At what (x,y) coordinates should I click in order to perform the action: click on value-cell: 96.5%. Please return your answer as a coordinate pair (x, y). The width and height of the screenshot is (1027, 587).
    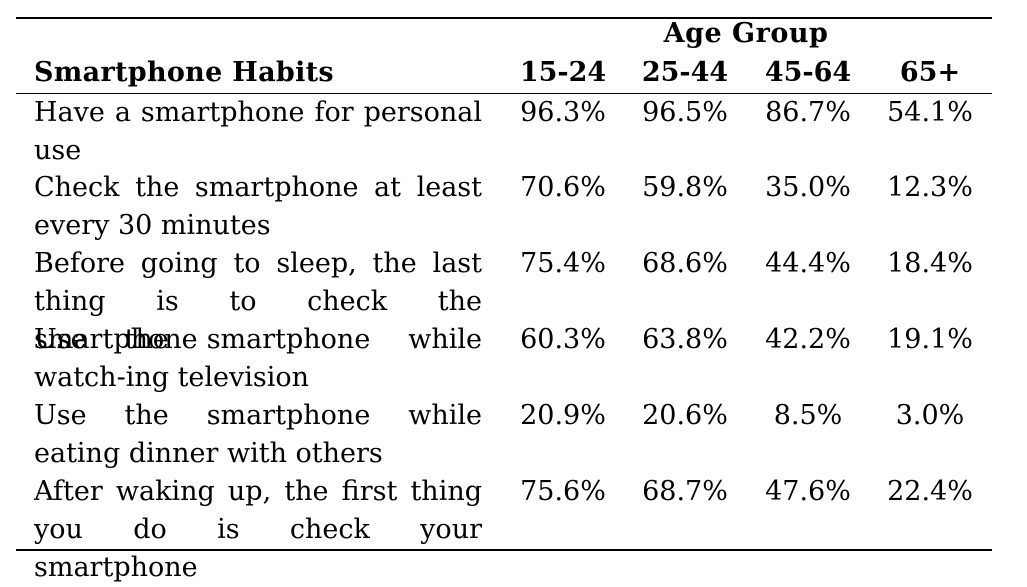
    Looking at the image, I should click on (685, 112).